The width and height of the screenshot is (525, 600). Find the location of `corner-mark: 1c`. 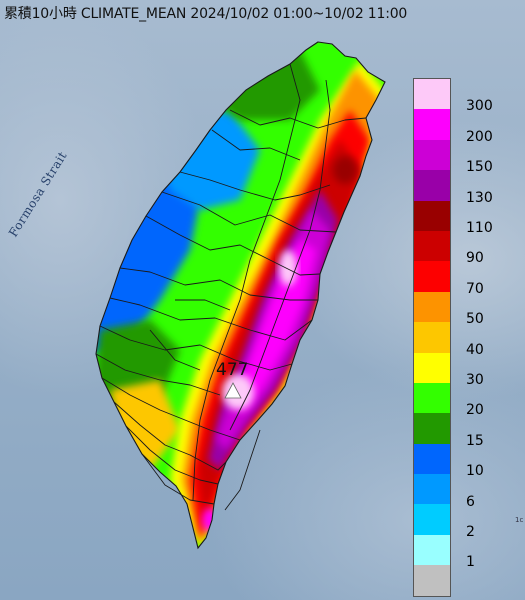

corner-mark: 1c is located at coordinates (519, 520).